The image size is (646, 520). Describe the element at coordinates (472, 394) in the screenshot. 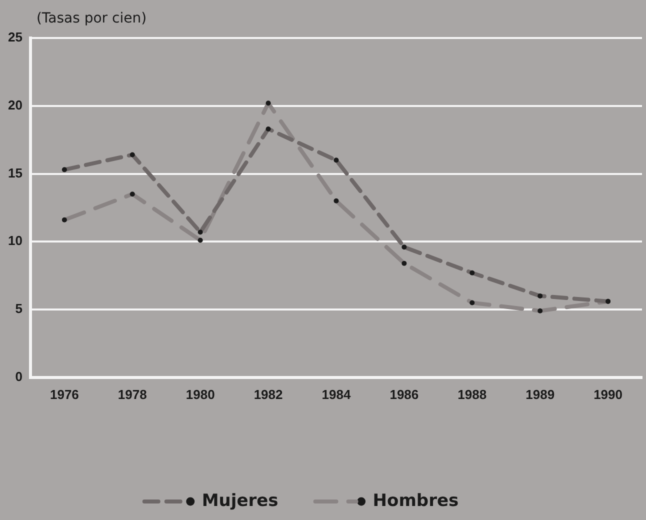

I see `x-tick-label: 1988` at that location.